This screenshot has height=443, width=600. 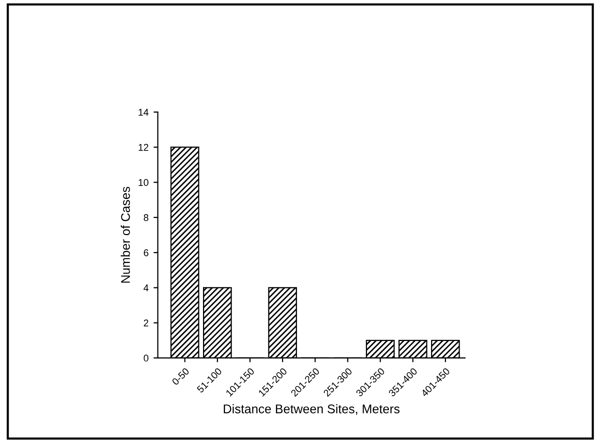 I want to click on y-axis-title: Number of Cases, so click(x=125, y=234).